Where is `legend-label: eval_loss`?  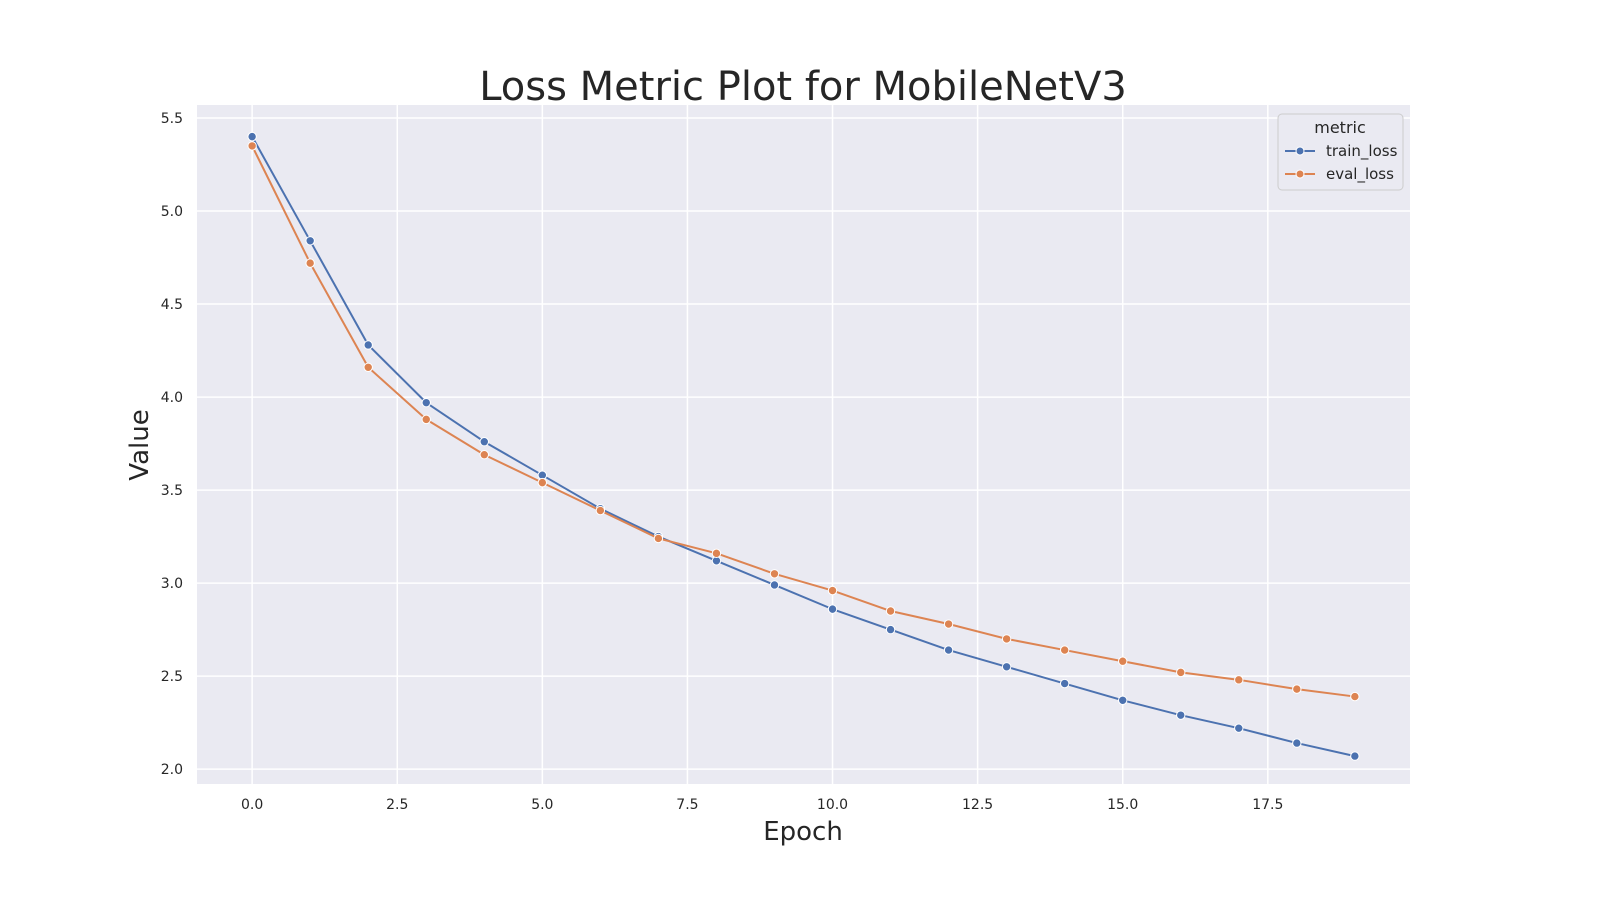
legend-label: eval_loss is located at coordinates (1360, 174).